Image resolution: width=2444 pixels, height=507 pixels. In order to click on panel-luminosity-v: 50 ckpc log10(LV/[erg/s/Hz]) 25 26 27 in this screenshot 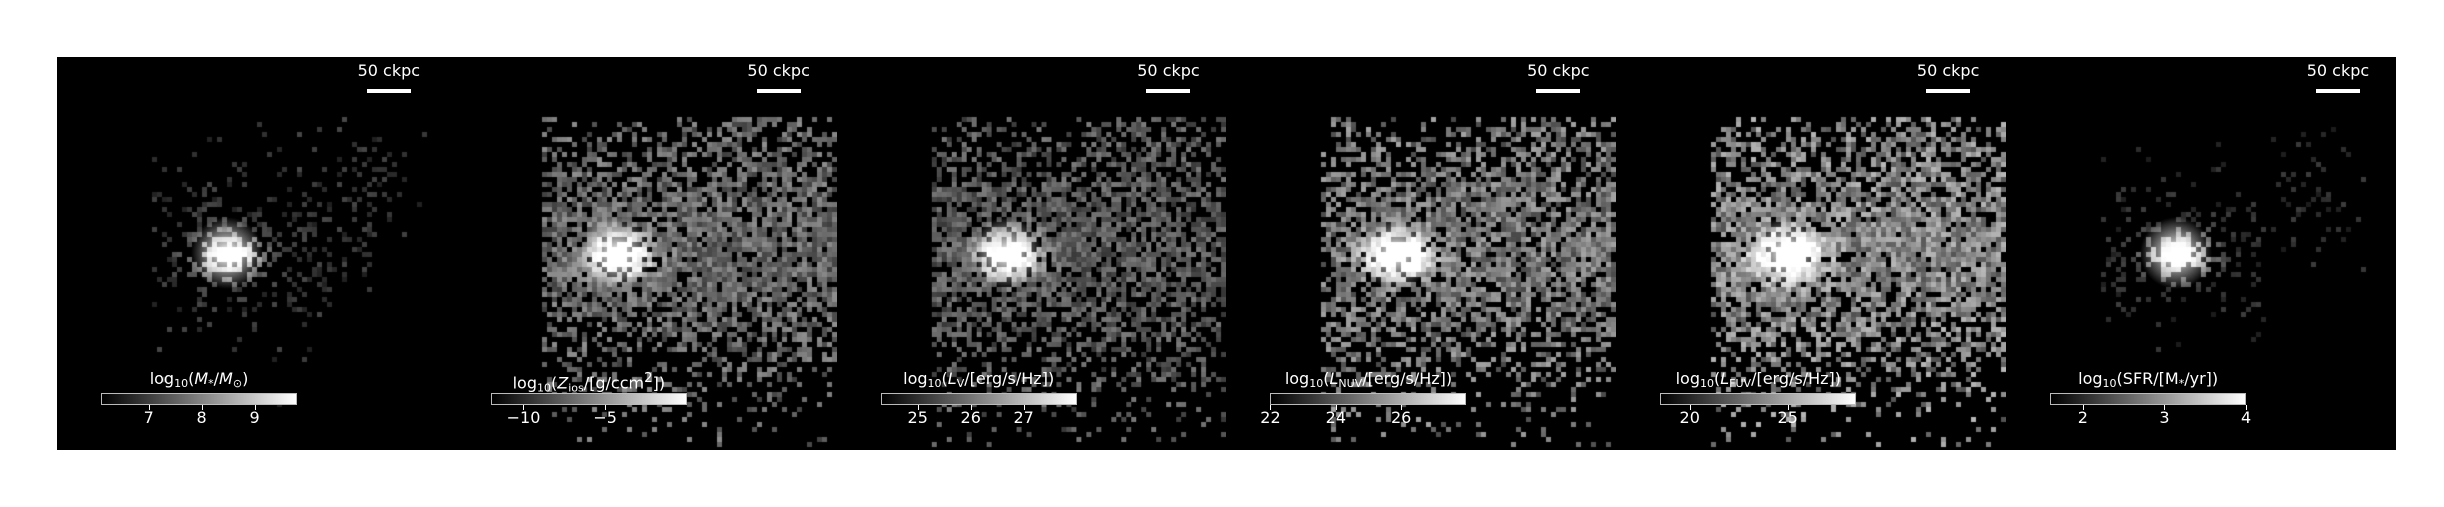, I will do `click(1031, 253)`.